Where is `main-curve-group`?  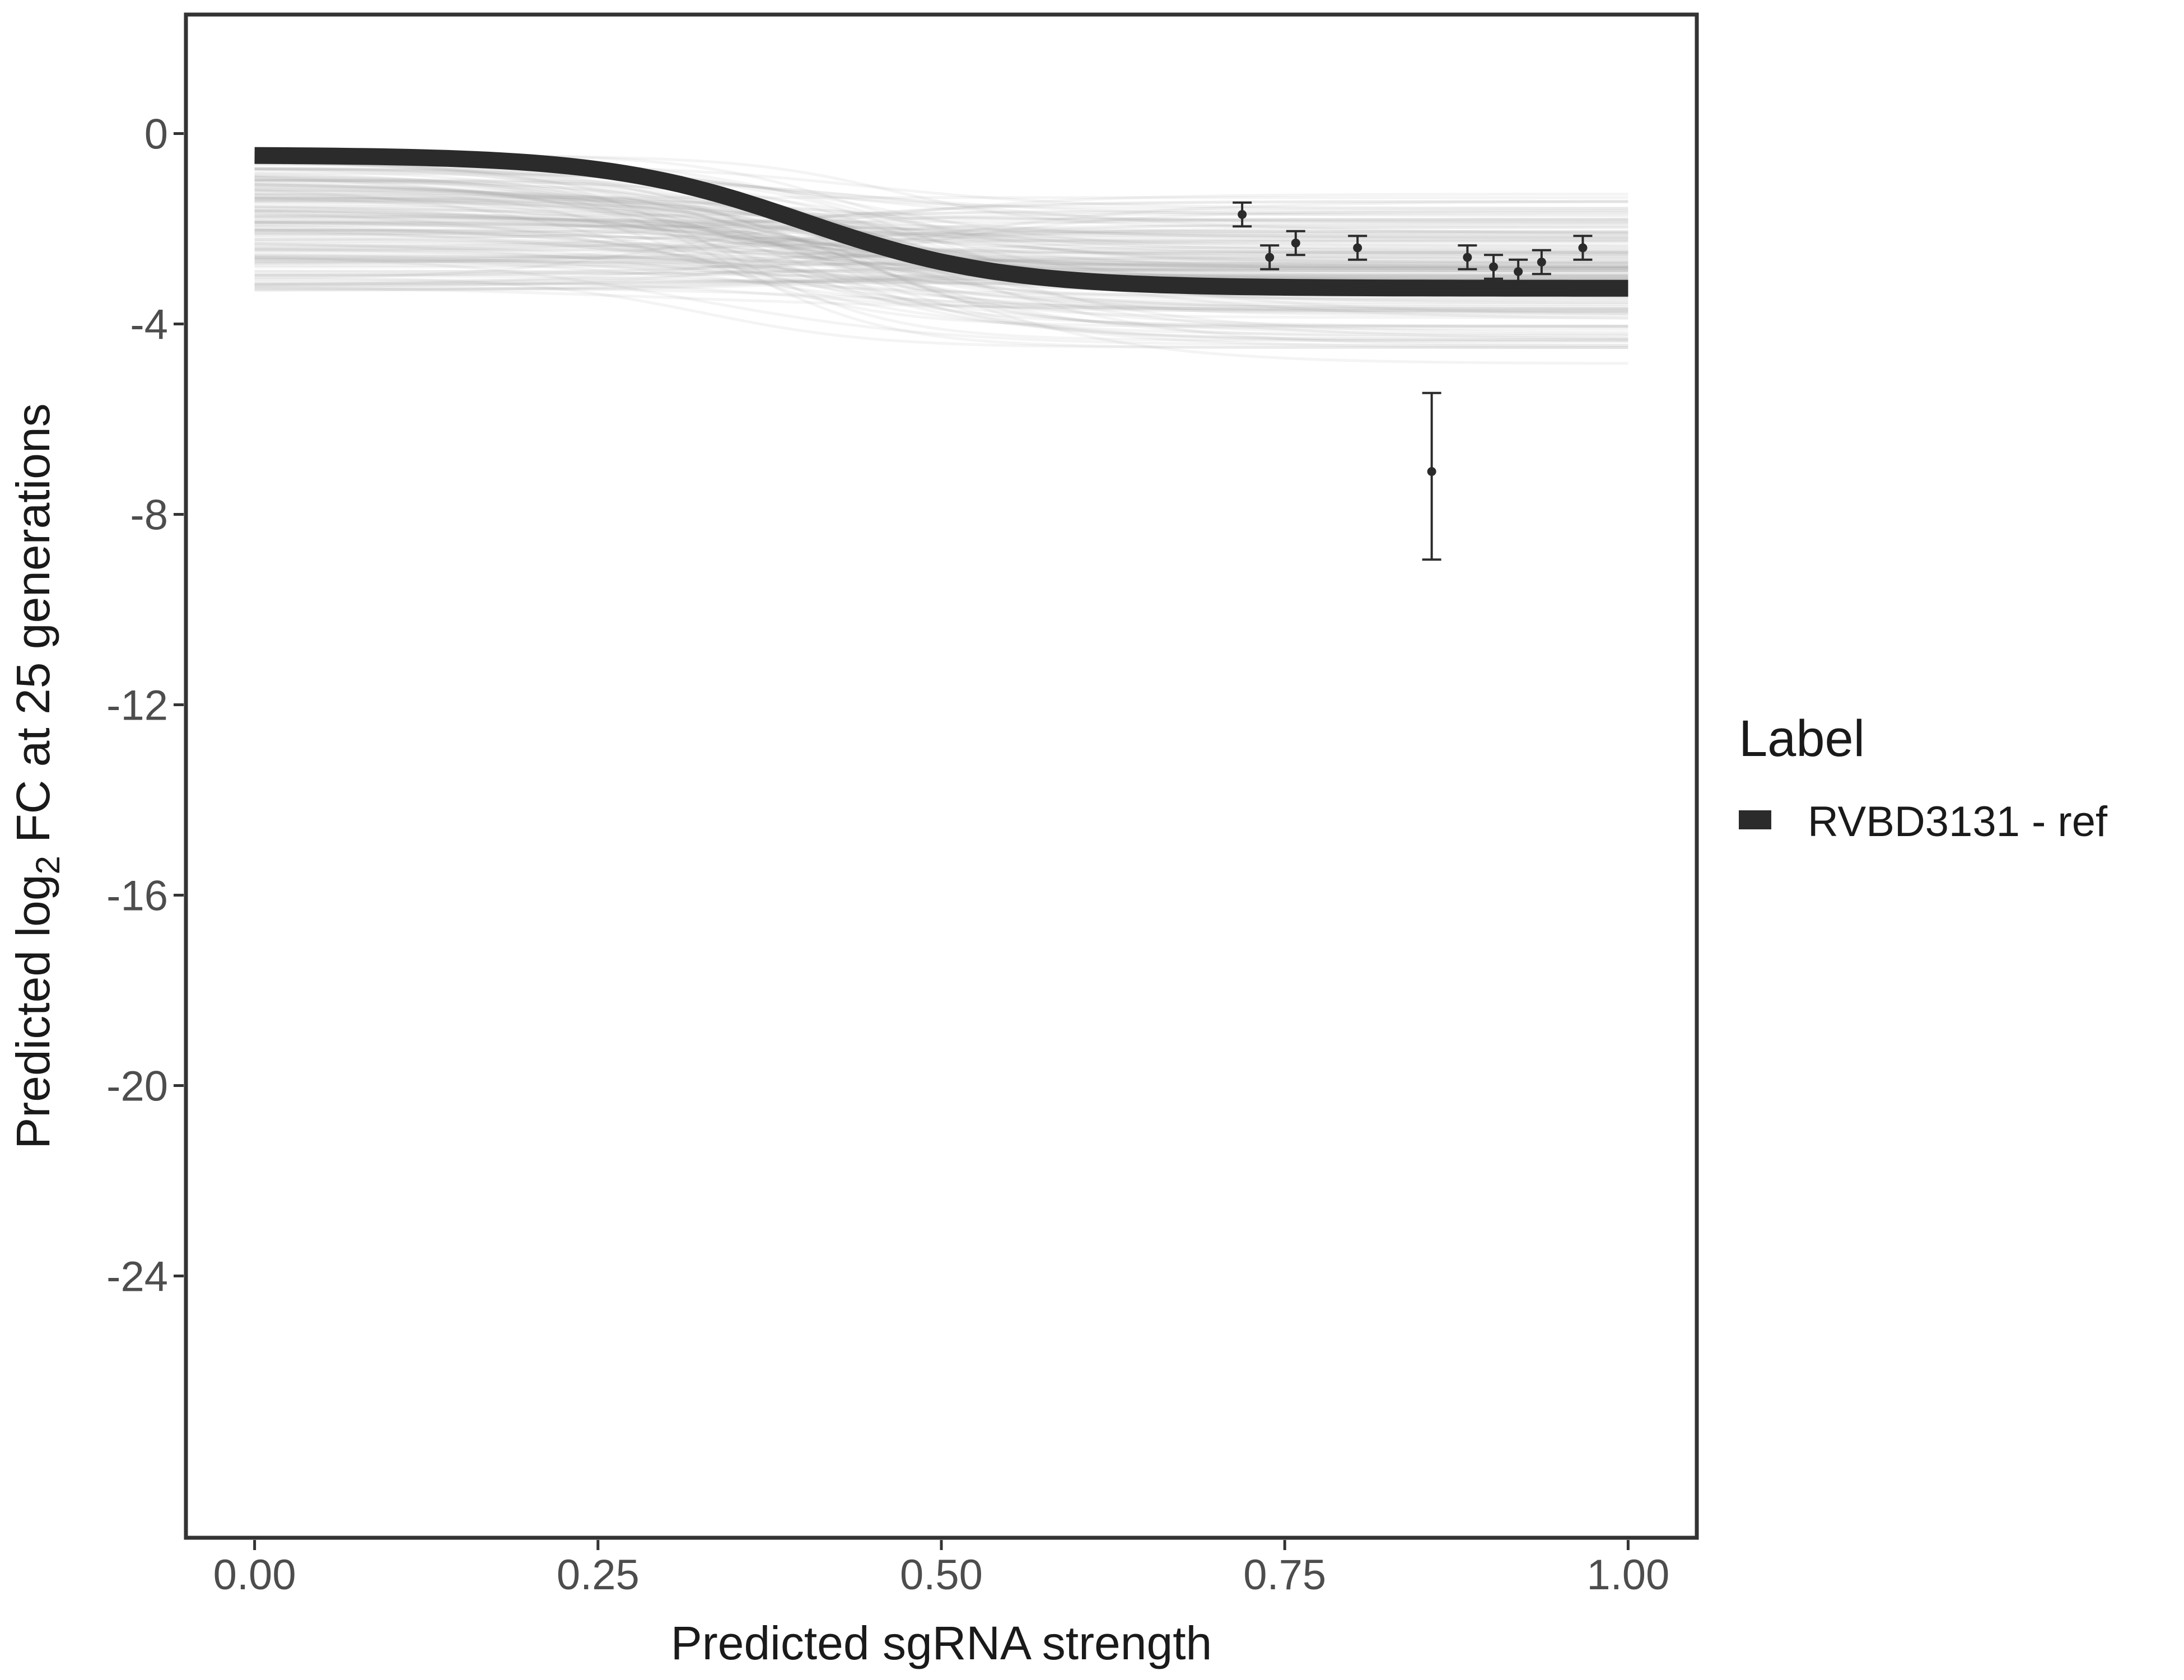
main-curve-group is located at coordinates (941, 222).